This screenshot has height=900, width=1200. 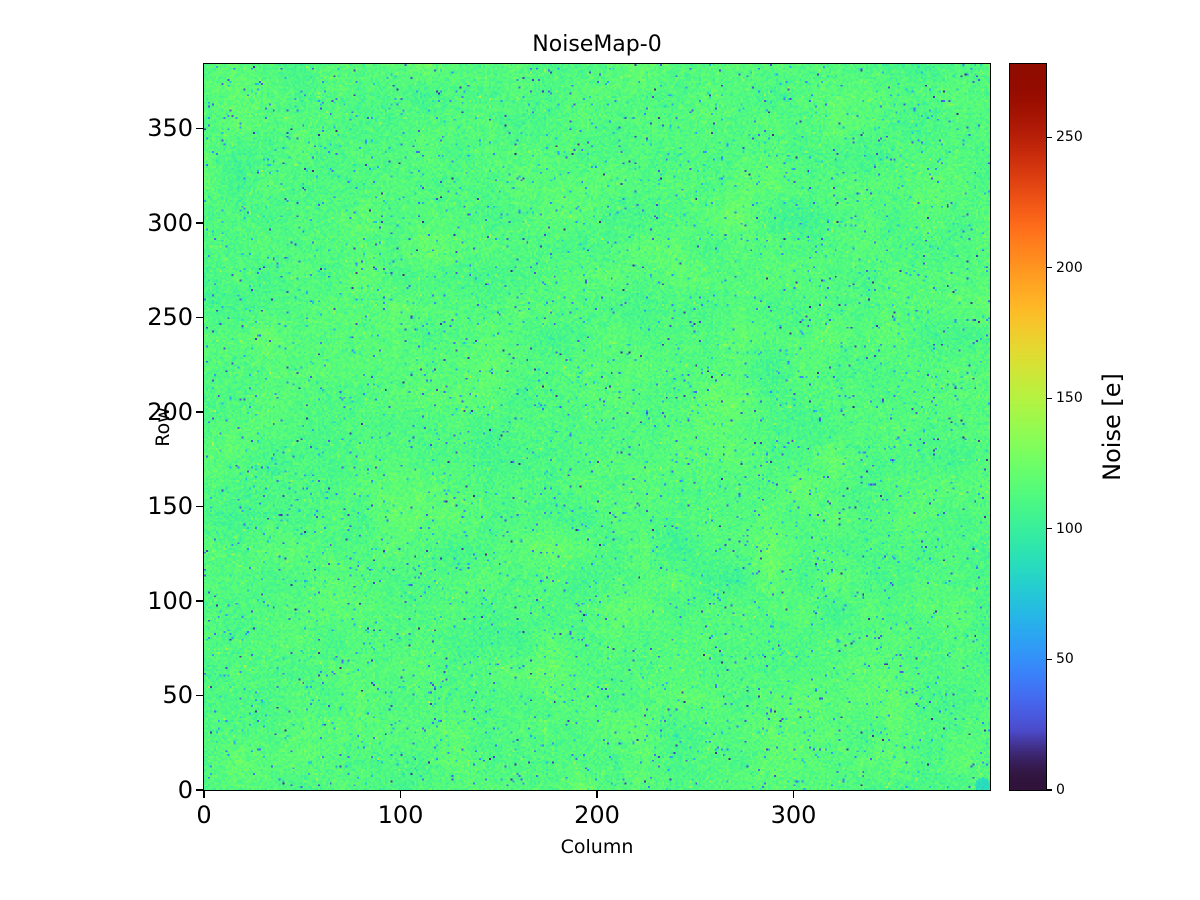 What do you see at coordinates (170, 128) in the screenshot?
I see `y-tick-label: 350` at bounding box center [170, 128].